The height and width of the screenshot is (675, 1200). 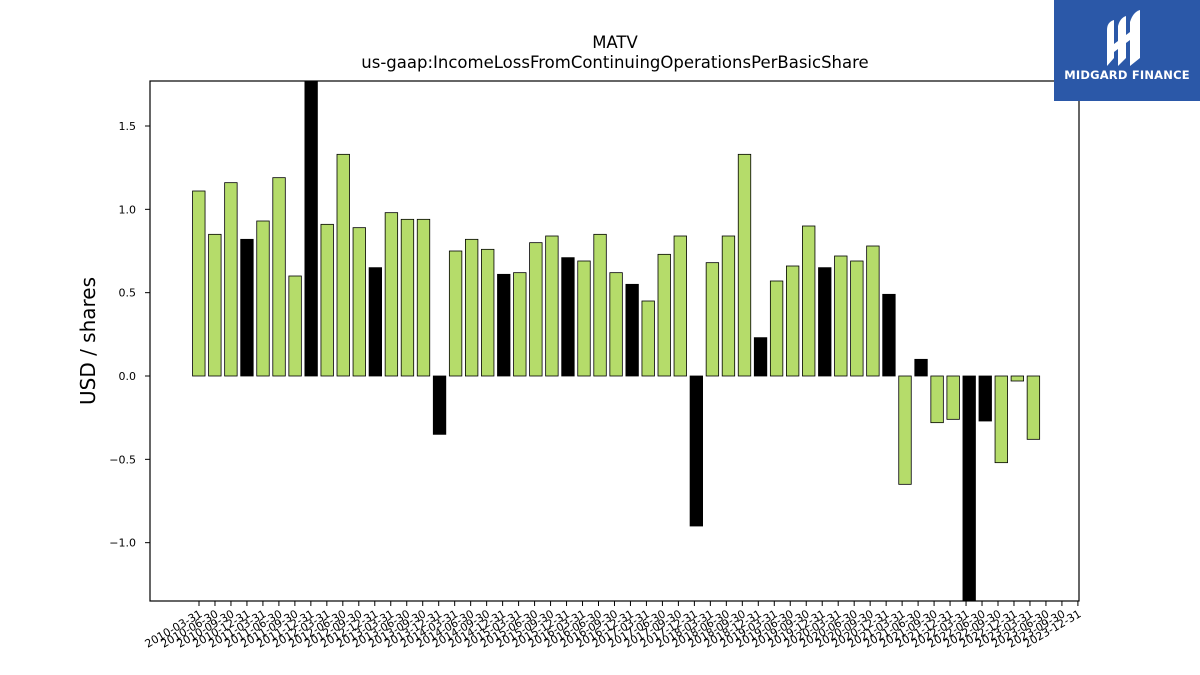 I want to click on y-tick-label: 0.0, so click(x=128, y=376).